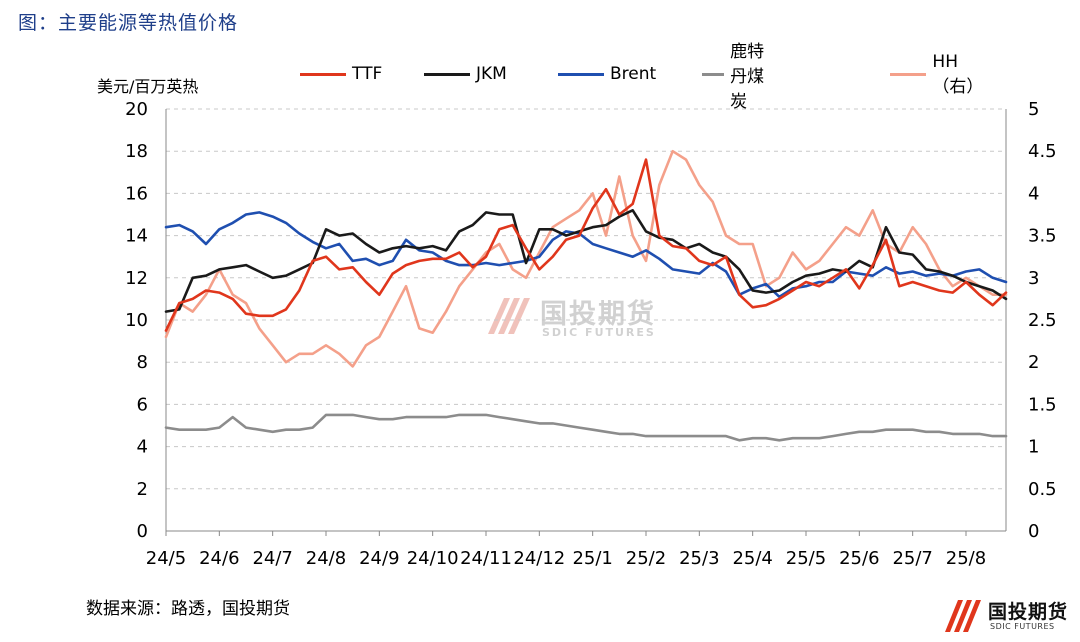 The height and width of the screenshot is (642, 1080). Describe the element at coordinates (142, 362) in the screenshot. I see `y-tick-label-left: 8` at that location.